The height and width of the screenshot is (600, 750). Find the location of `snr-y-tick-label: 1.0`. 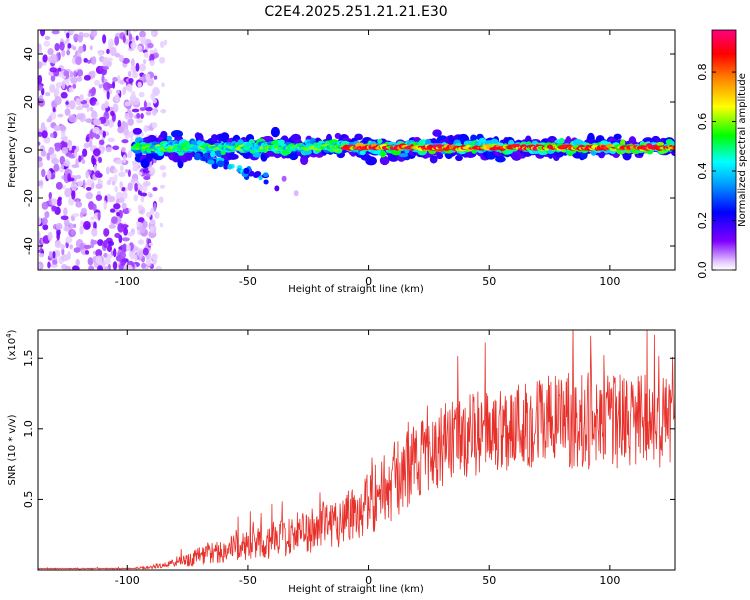

snr-y-tick-label: 1.0 is located at coordinates (28, 429).